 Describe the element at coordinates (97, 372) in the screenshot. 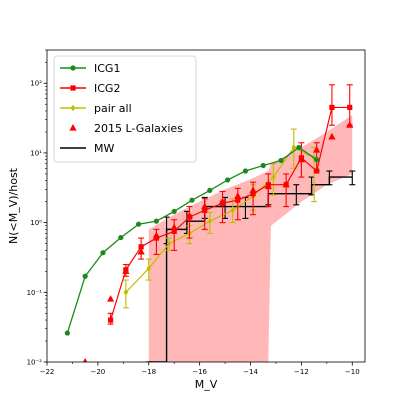

I see `x-tick-label: −20` at that location.